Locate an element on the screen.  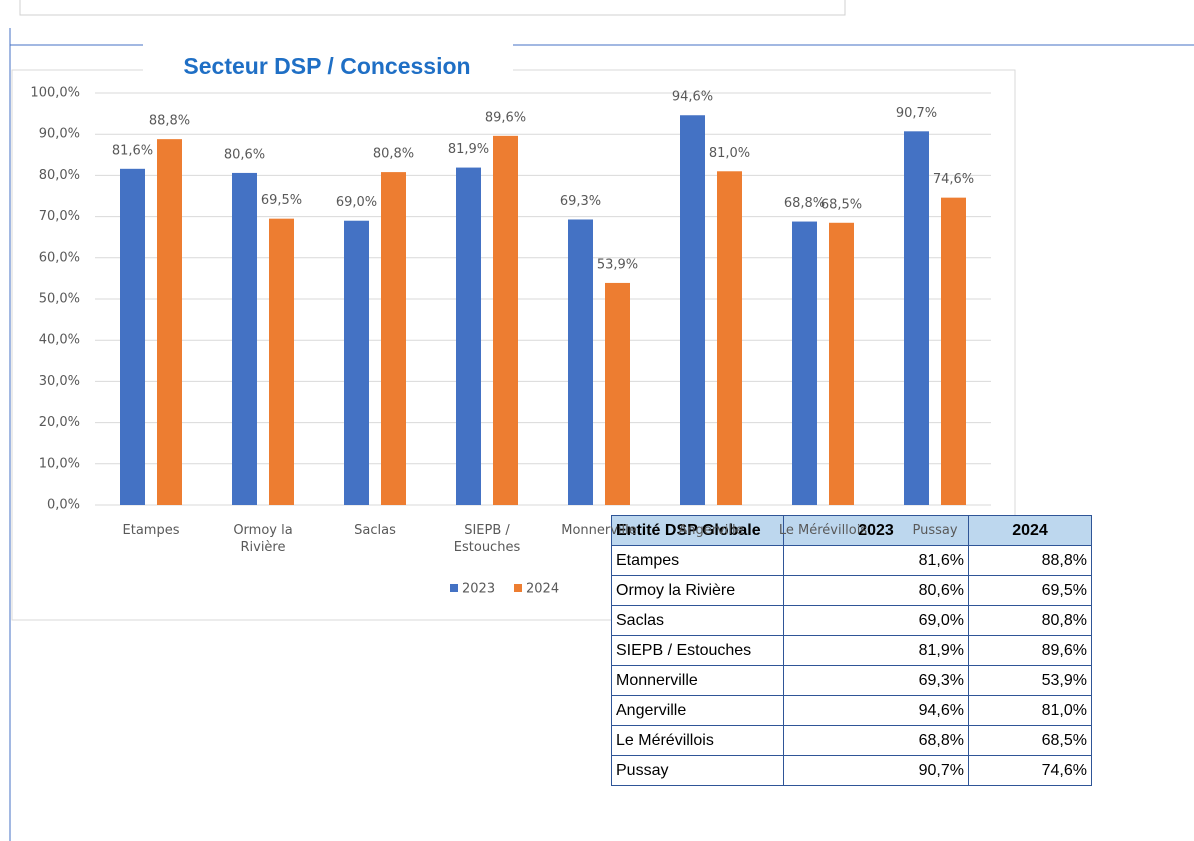
table-cell: 74,6% is located at coordinates (1030, 770).